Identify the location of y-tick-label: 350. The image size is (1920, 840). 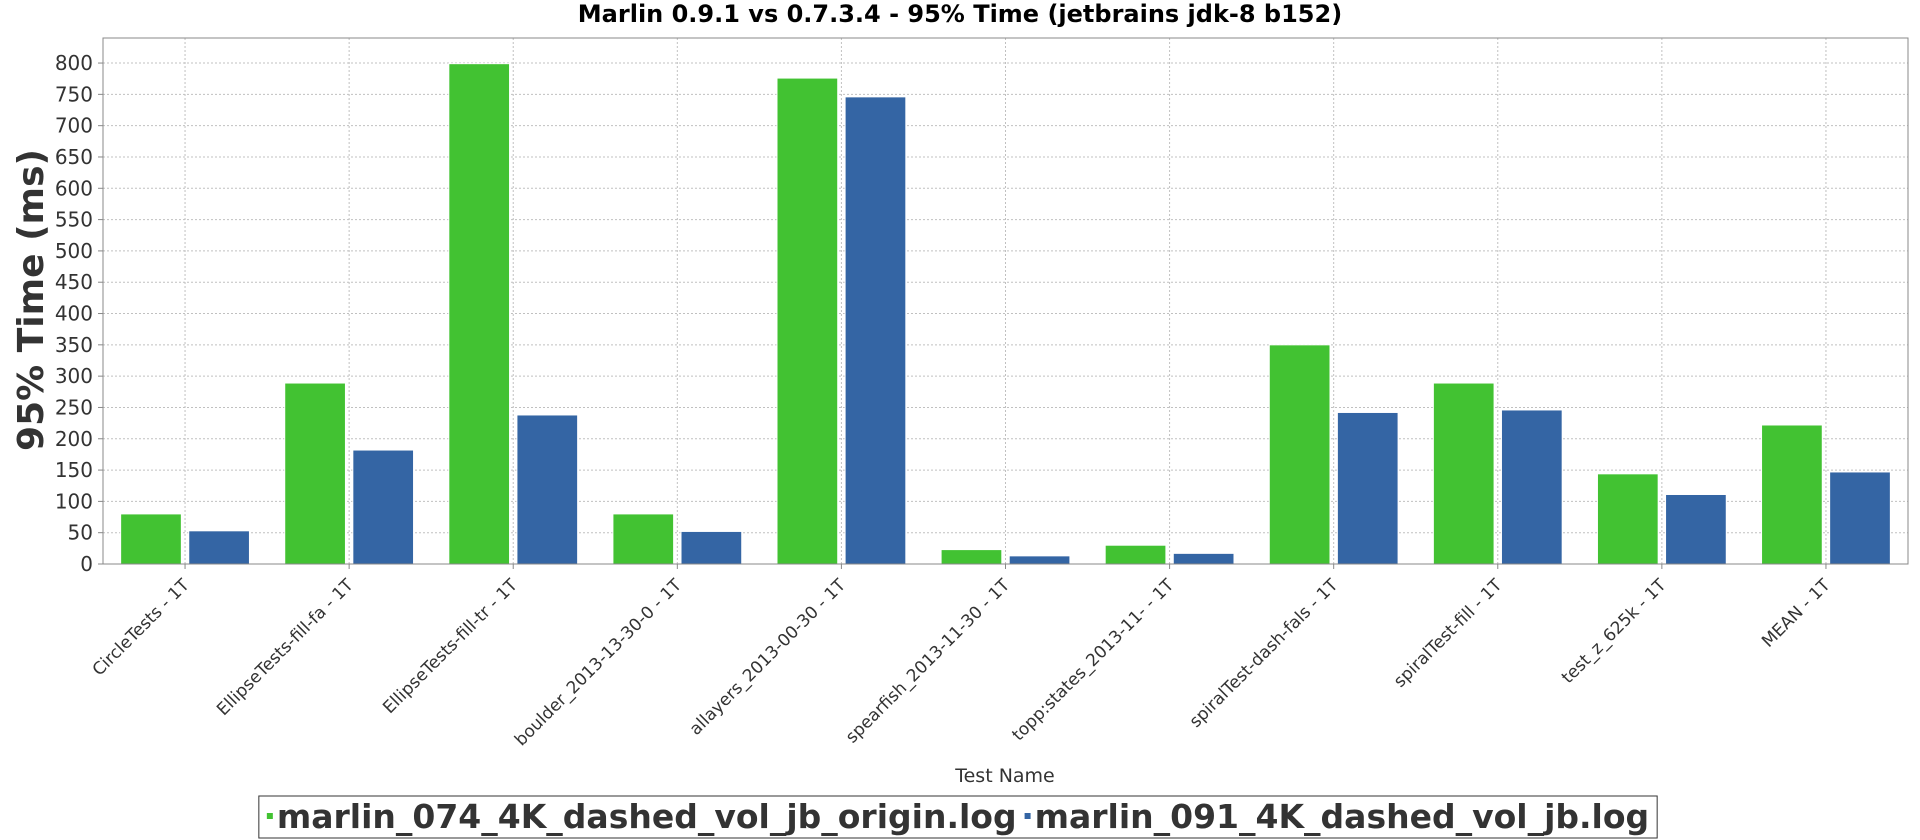
(74, 345).